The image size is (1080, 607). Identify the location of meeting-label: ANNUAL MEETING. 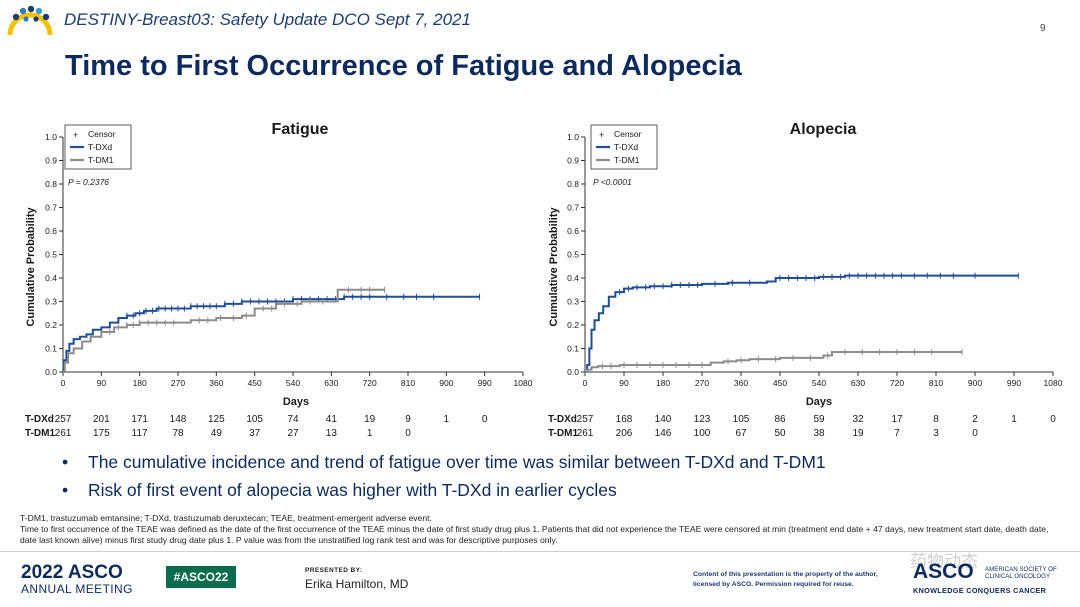
(77, 589).